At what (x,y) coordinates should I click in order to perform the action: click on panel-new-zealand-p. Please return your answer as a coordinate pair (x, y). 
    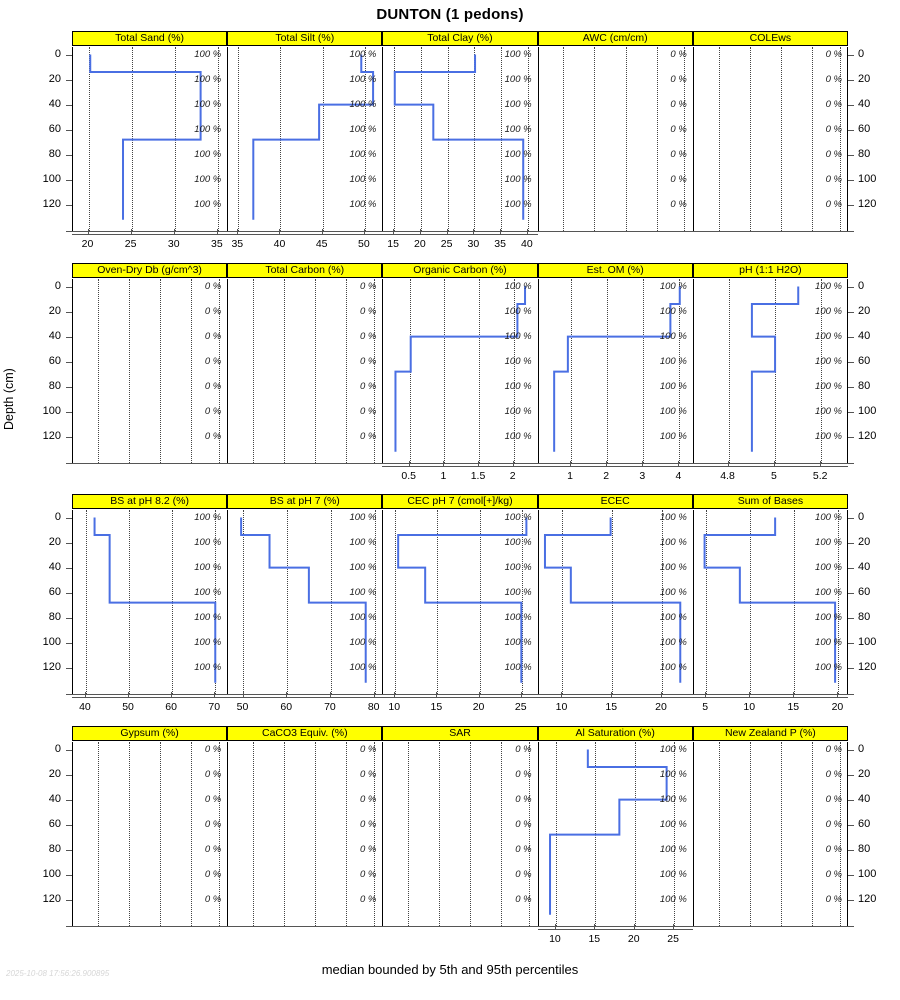
    Looking at the image, I should click on (770, 834).